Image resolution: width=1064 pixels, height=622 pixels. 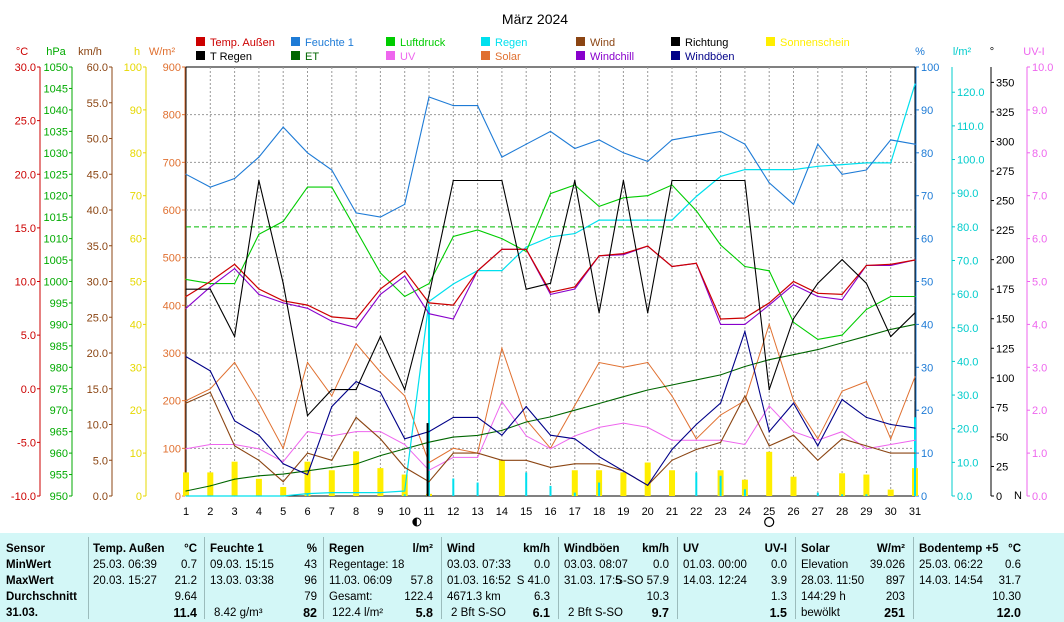 I want to click on sun-tick-label: 0, so click(x=139, y=497).